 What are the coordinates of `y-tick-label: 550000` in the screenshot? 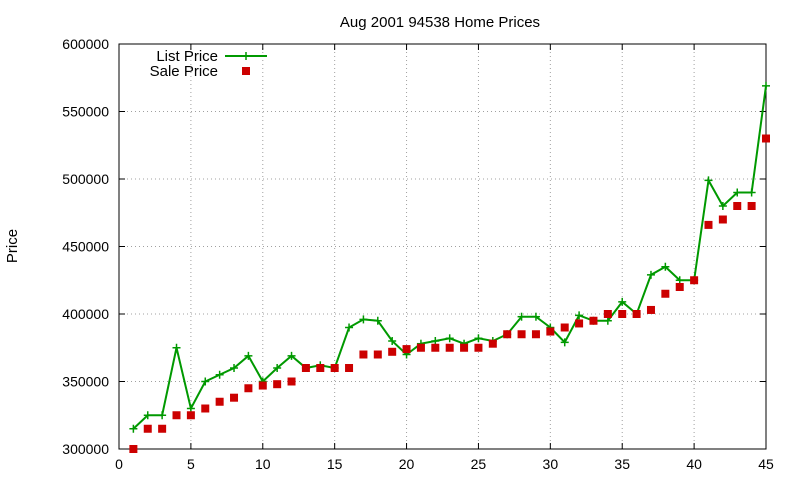 It's located at (85, 112).